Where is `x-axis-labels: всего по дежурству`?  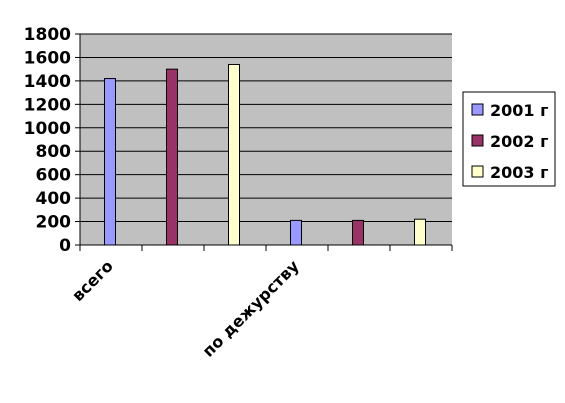
x-axis-labels: всего по дежурству is located at coordinates (185, 308).